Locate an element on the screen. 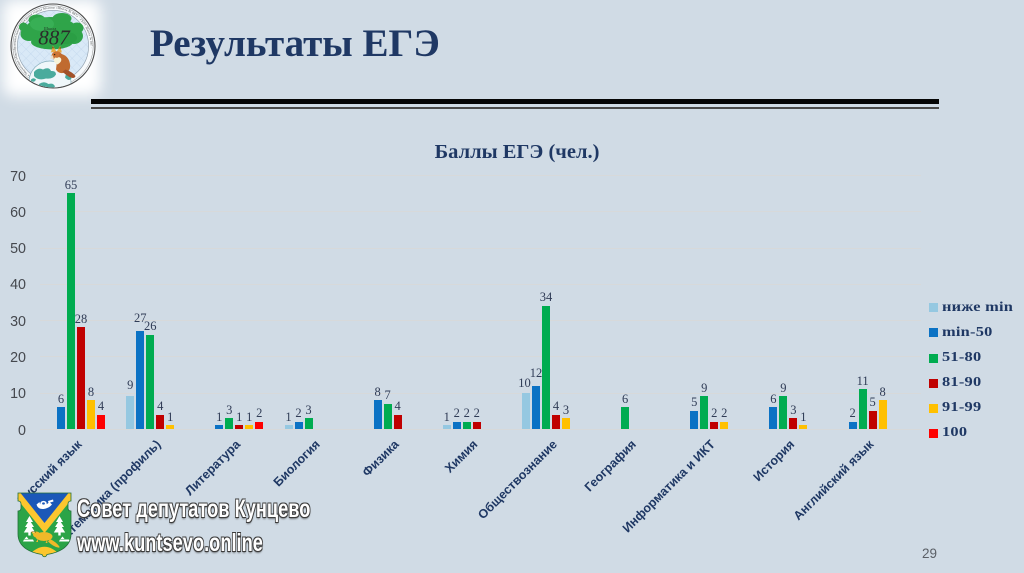  svg-text: 887 is located at coordinates (54, 38).